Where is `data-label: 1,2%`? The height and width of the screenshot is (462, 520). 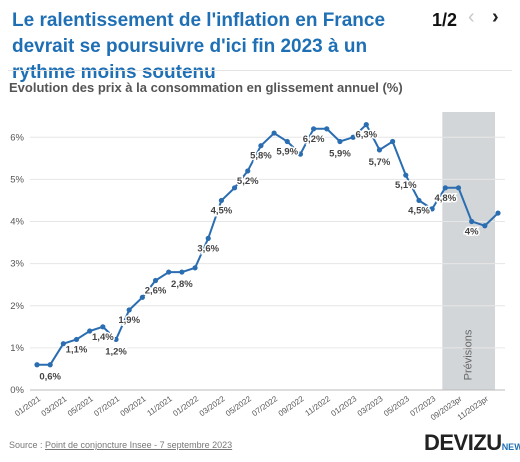
data-label: 1,2% is located at coordinates (116, 351).